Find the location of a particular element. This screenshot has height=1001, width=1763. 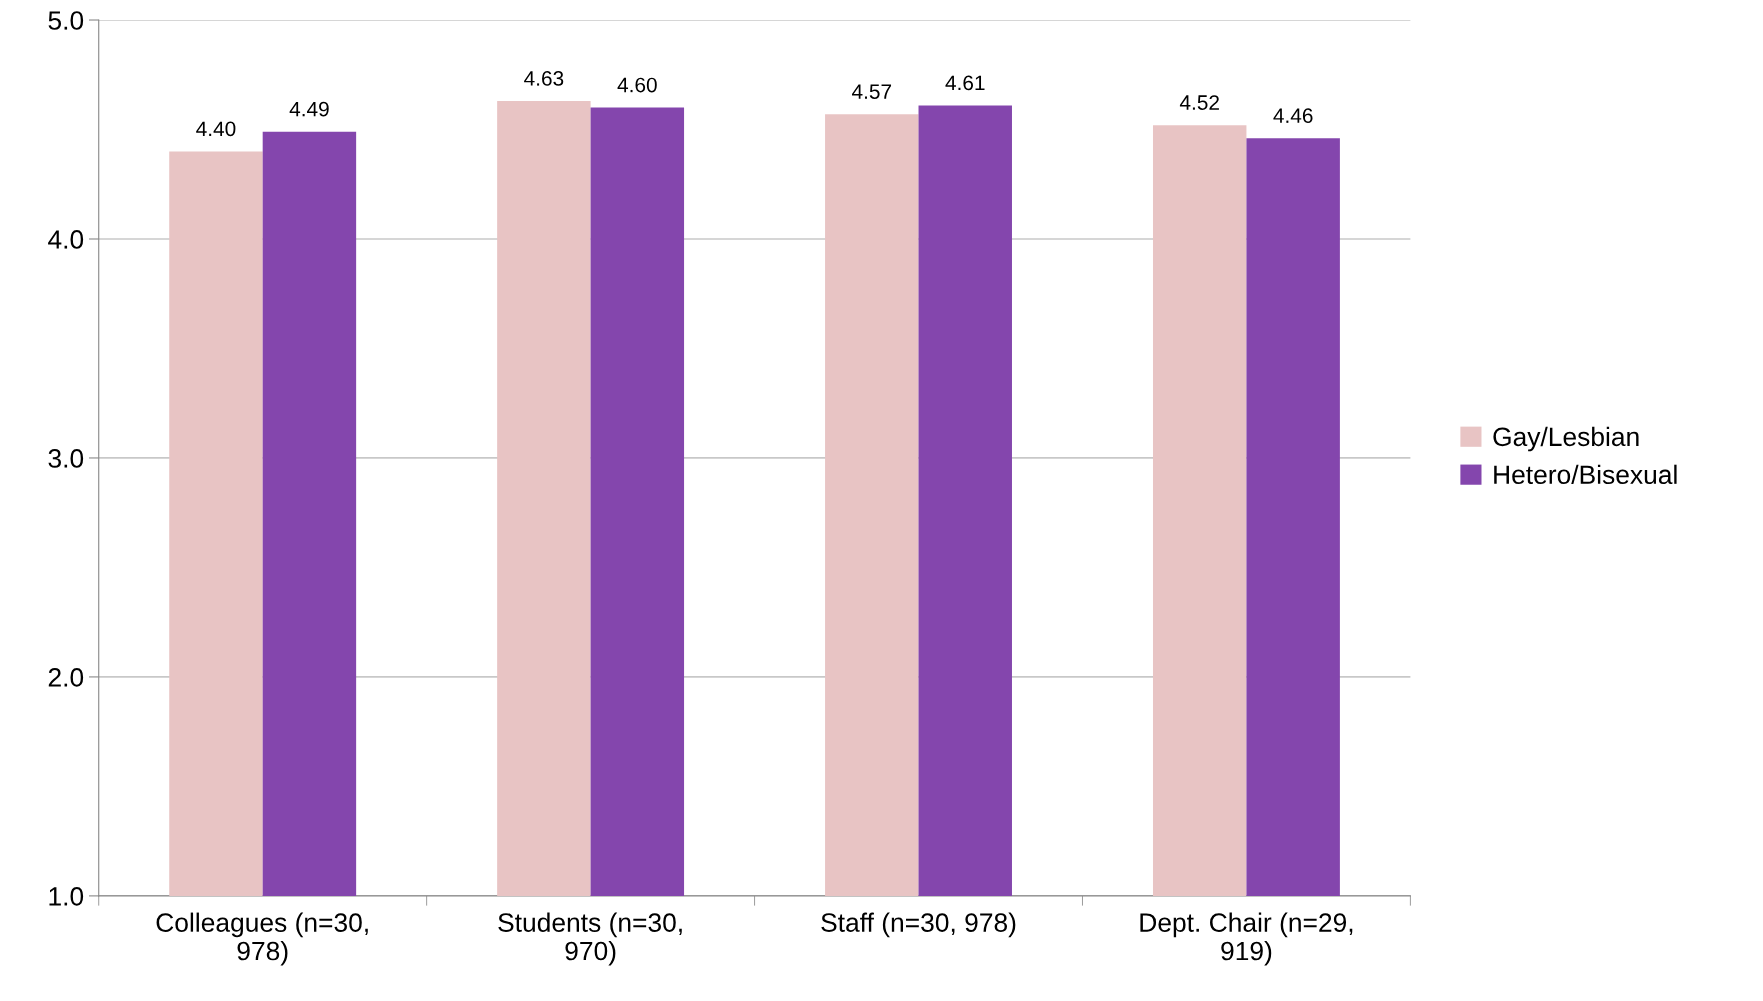

data-label: 4.60 is located at coordinates (637, 85).